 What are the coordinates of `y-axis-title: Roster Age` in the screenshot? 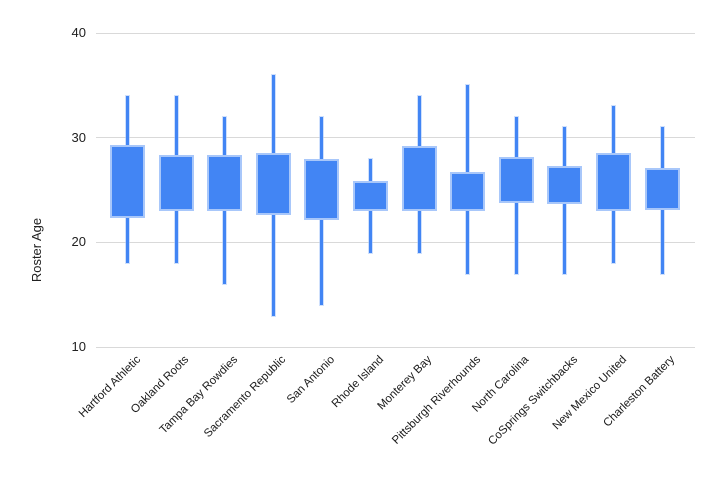 It's located at (36, 250).